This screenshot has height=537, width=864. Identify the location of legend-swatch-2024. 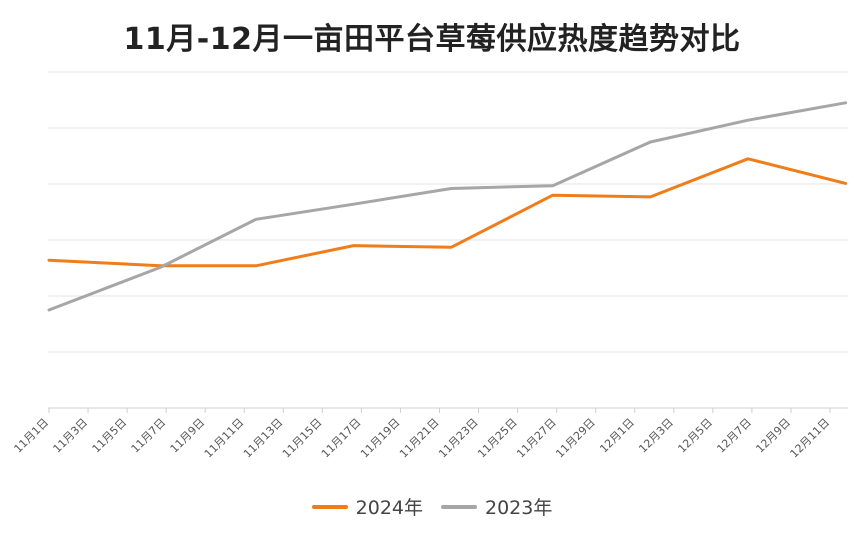
(329, 506).